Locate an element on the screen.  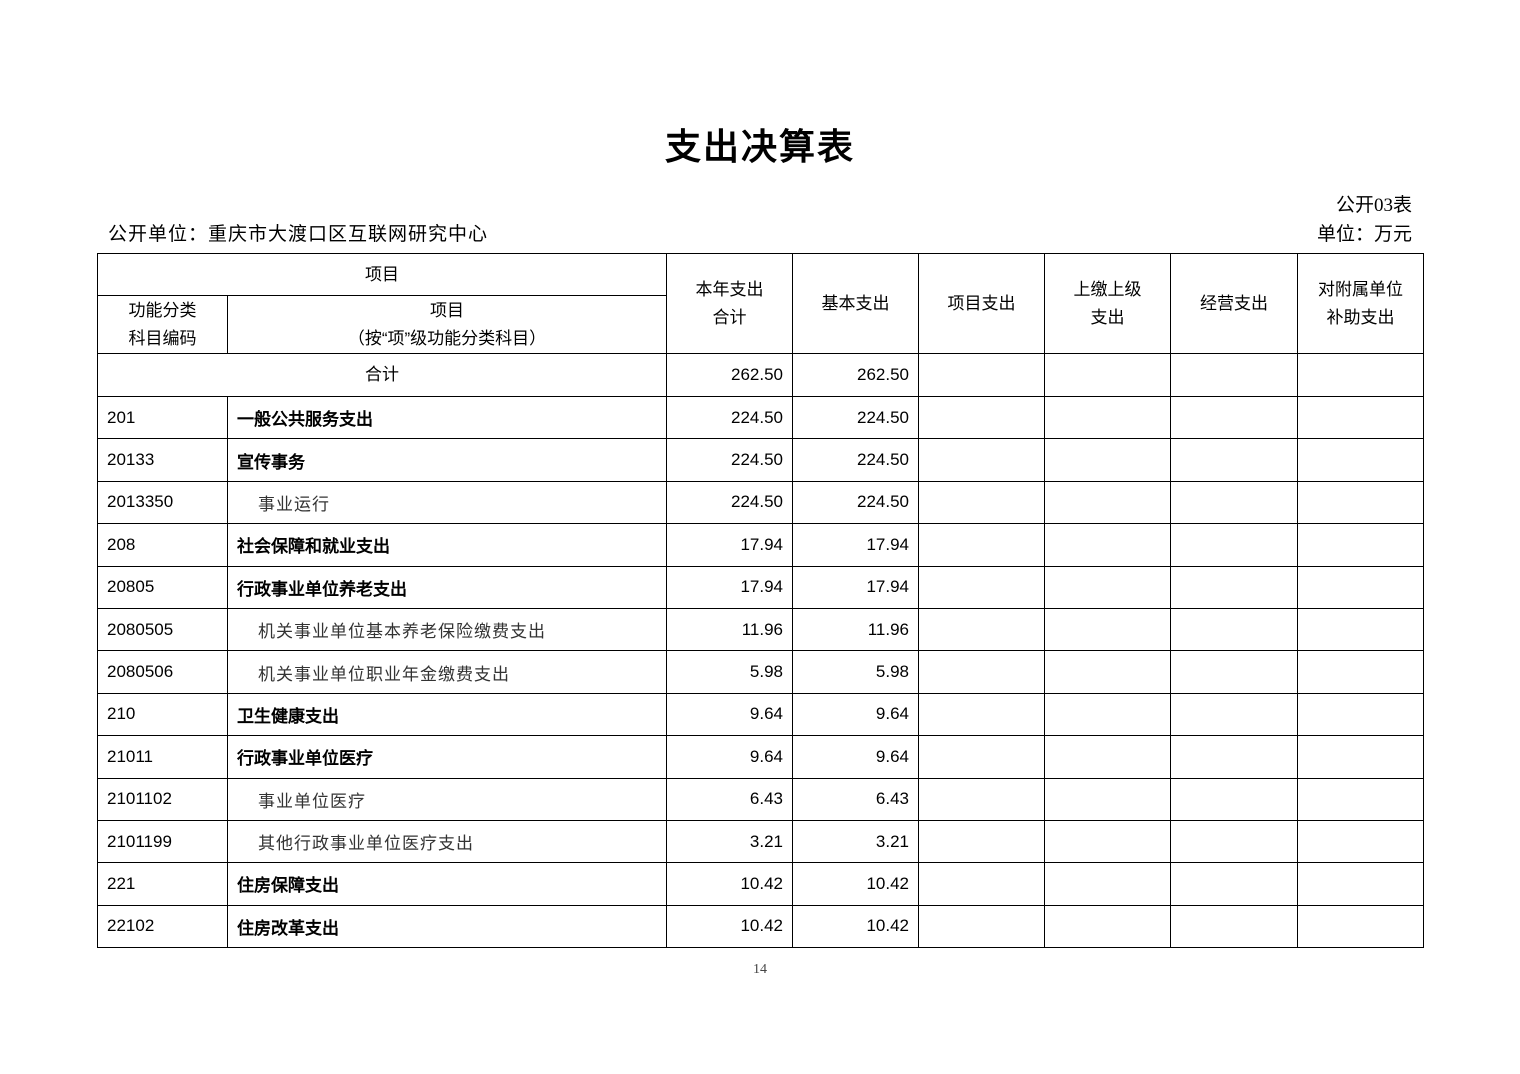
row-name: 其他行政事业单位医疗支出 is located at coordinates (447, 841).